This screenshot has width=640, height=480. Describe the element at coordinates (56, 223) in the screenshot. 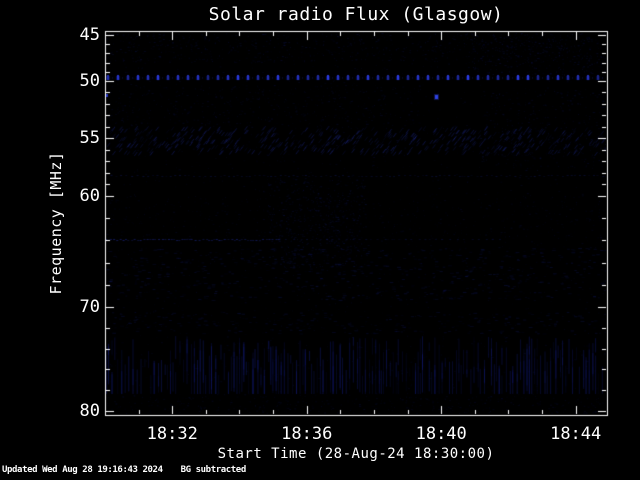

I see `y-axis-title: Frequency [MHz]` at that location.